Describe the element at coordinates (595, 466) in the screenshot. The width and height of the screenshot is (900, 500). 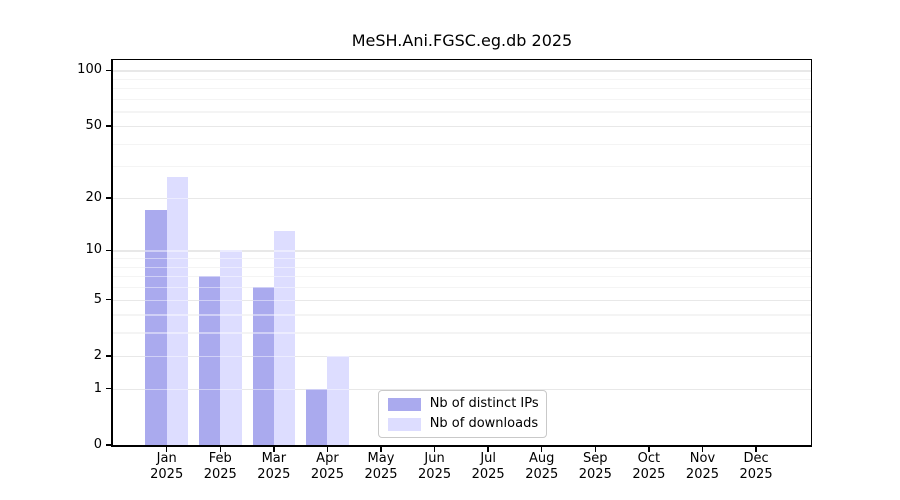
I see `x-tick-label: Sep 2025` at that location.